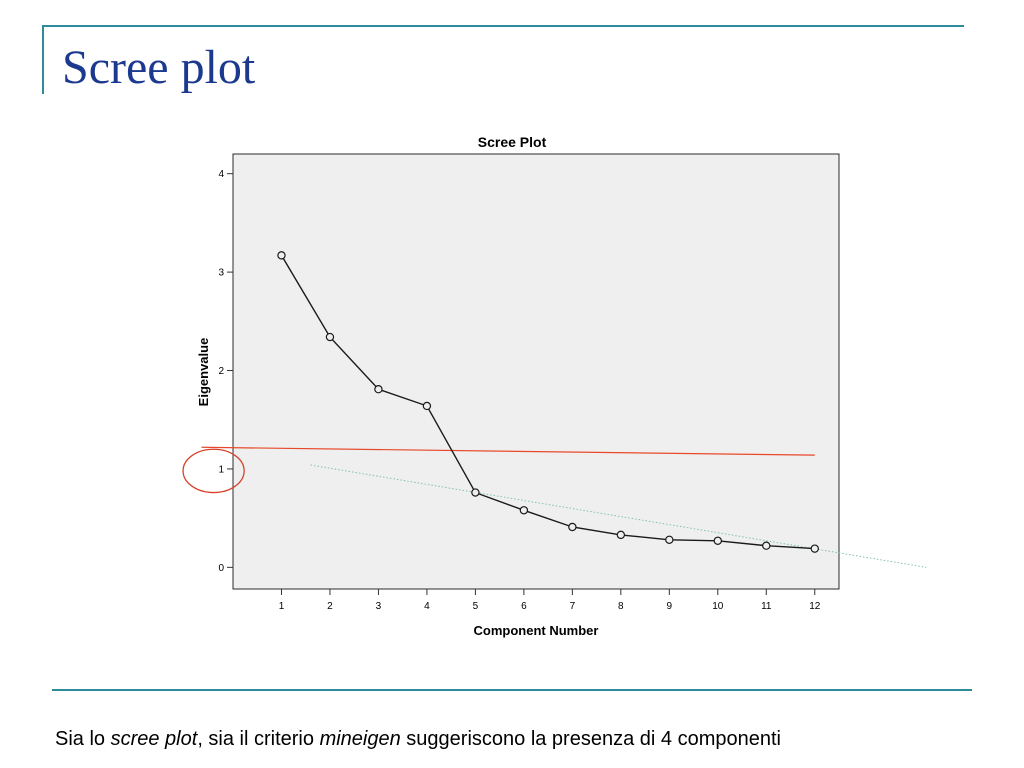 This screenshot has height=768, width=1024. Describe the element at coordinates (221, 273) in the screenshot. I see `y-tick-label: 3` at that location.